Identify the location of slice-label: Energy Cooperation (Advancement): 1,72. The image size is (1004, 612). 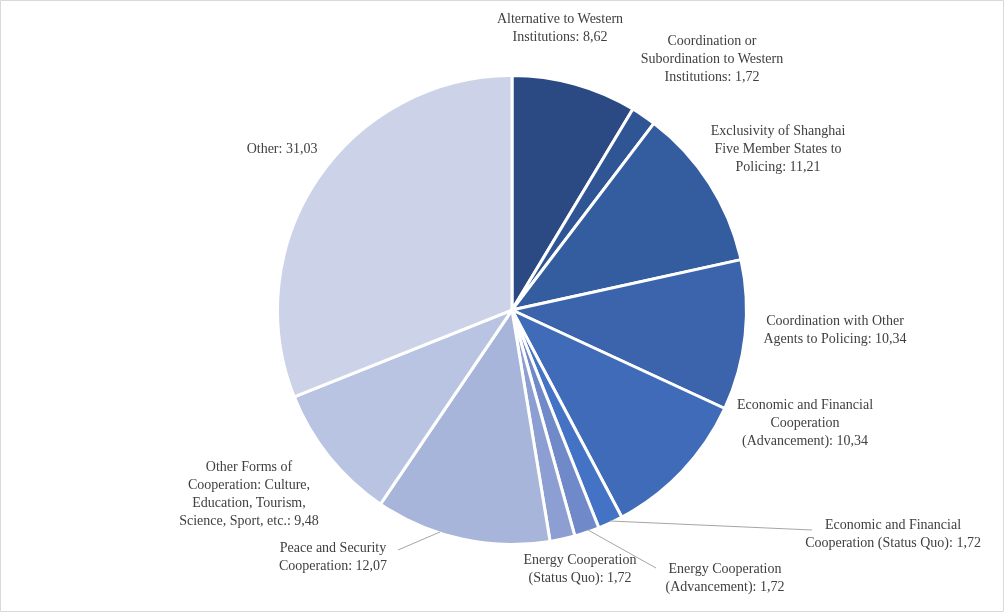
(725, 577).